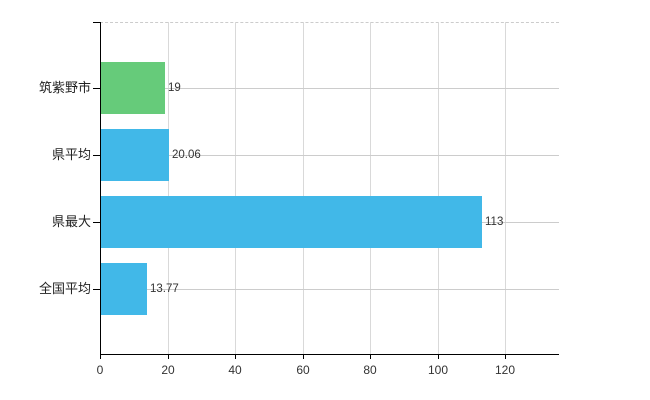  Describe the element at coordinates (303, 370) in the screenshot. I see `x-tick-label: 60` at that location.